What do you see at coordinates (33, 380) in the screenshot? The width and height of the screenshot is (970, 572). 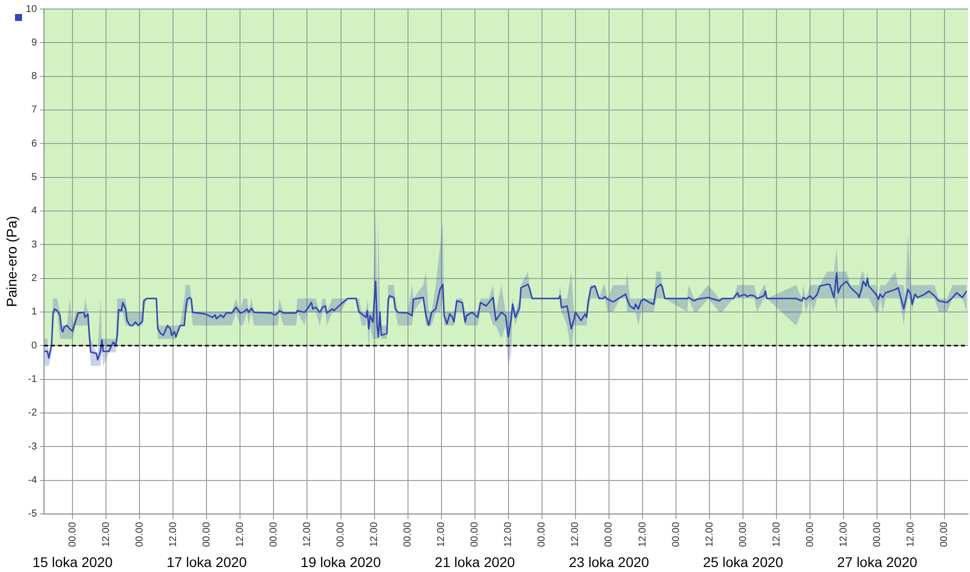 I see `y-tick-label: -1` at bounding box center [33, 380].